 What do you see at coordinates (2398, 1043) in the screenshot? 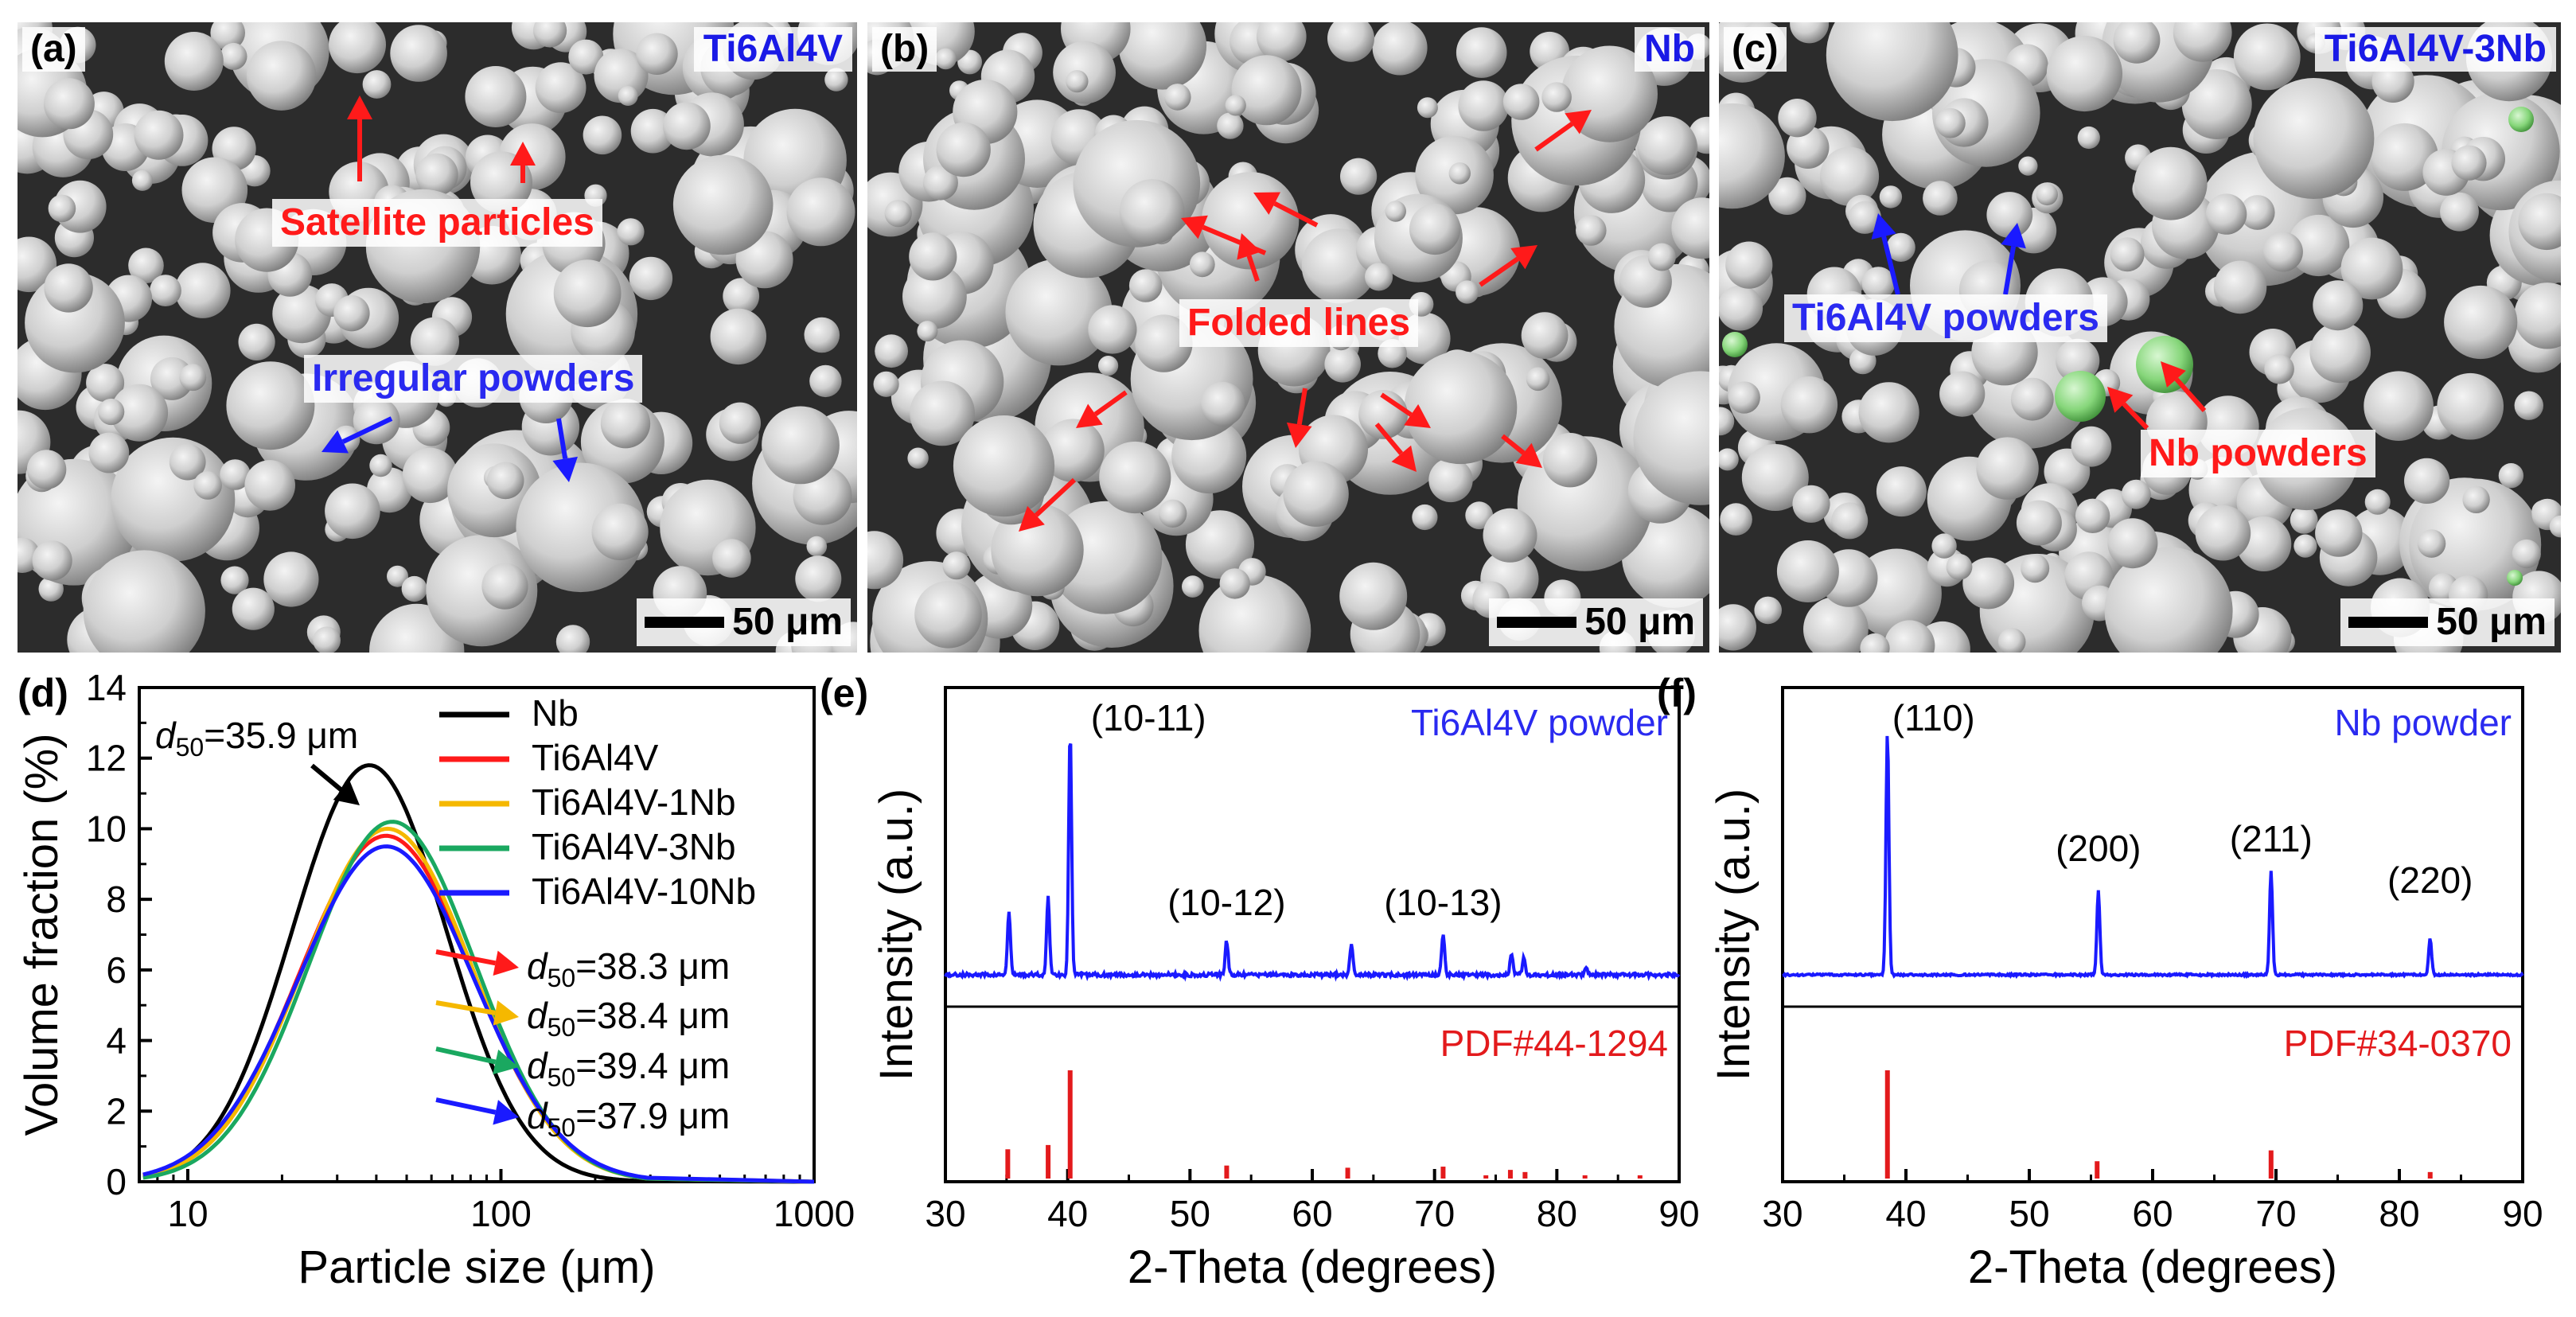
I see `f-reference-card: PDF#34-0370` at bounding box center [2398, 1043].